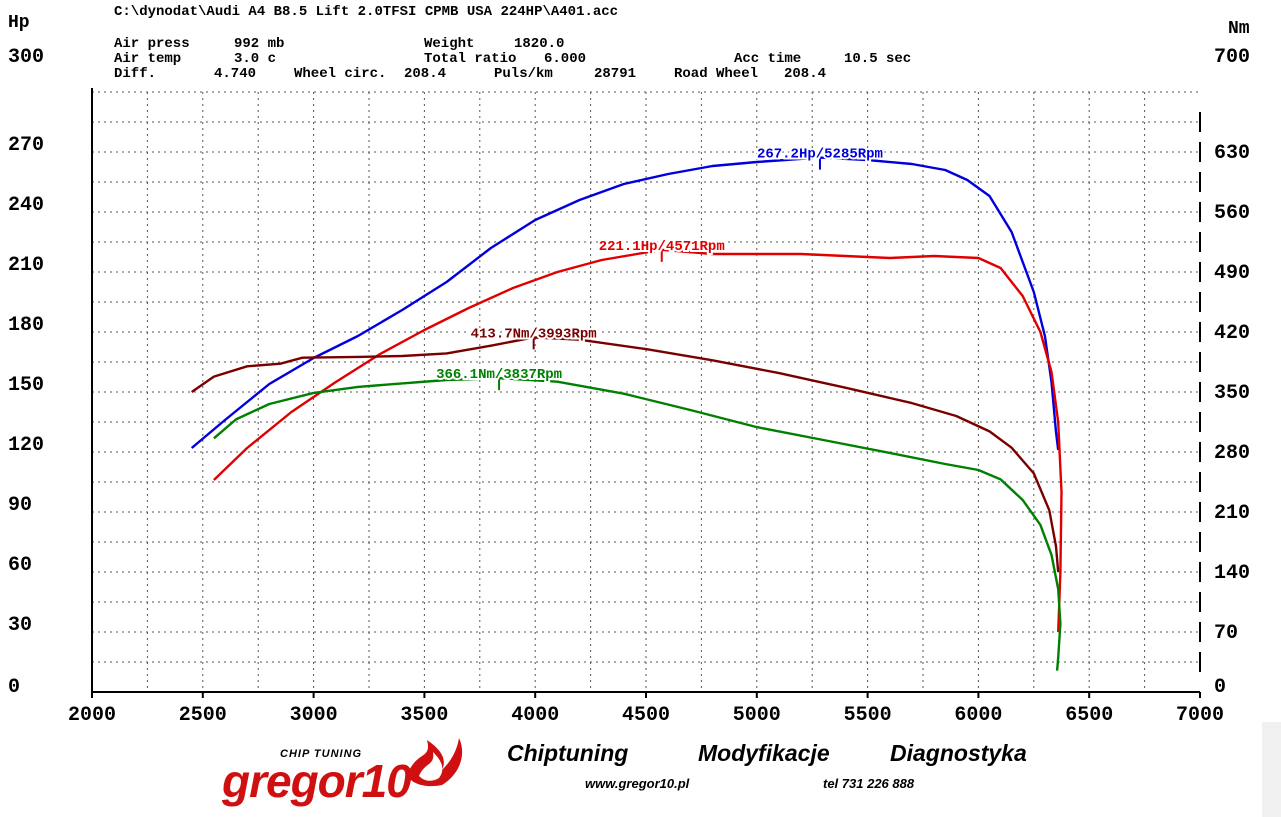 The width and height of the screenshot is (1281, 817). I want to click on logo-subtitle: CHIP TUNING, so click(321, 754).